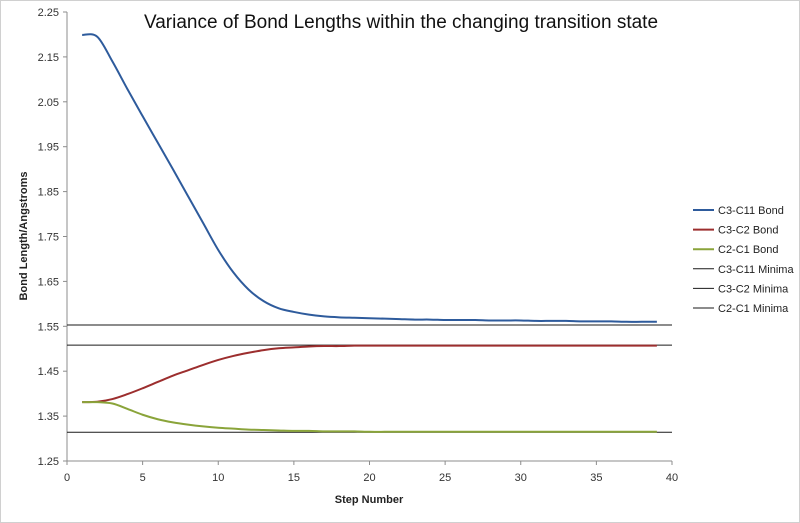  What do you see at coordinates (756, 270) in the screenshot?
I see `legend-label: C3-C11 Minima` at bounding box center [756, 270].